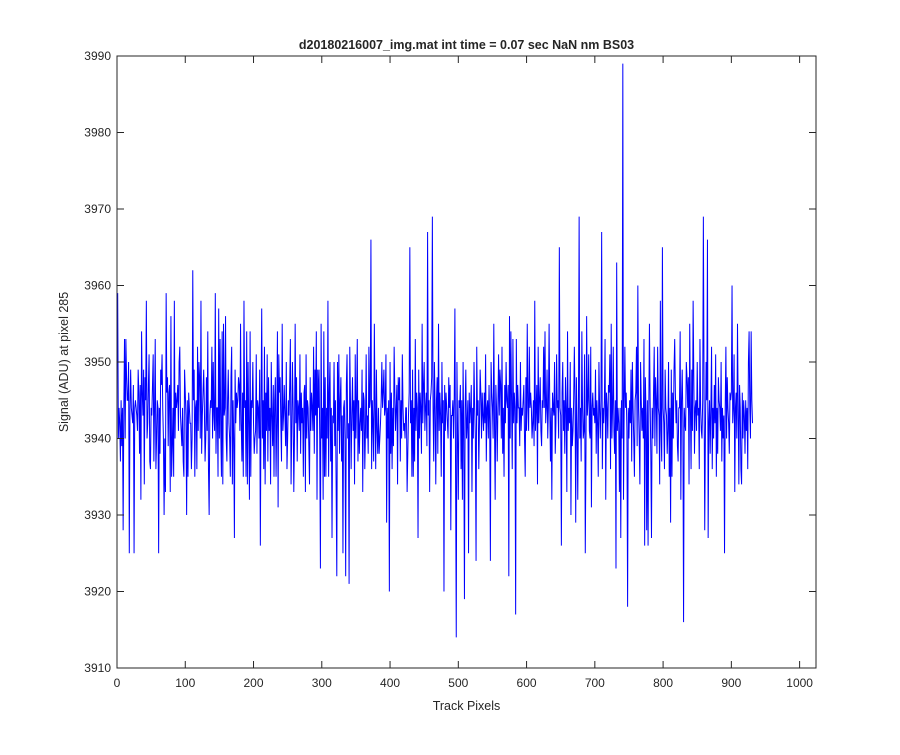  I want to click on y-tick-label: 3980, so click(97, 133).